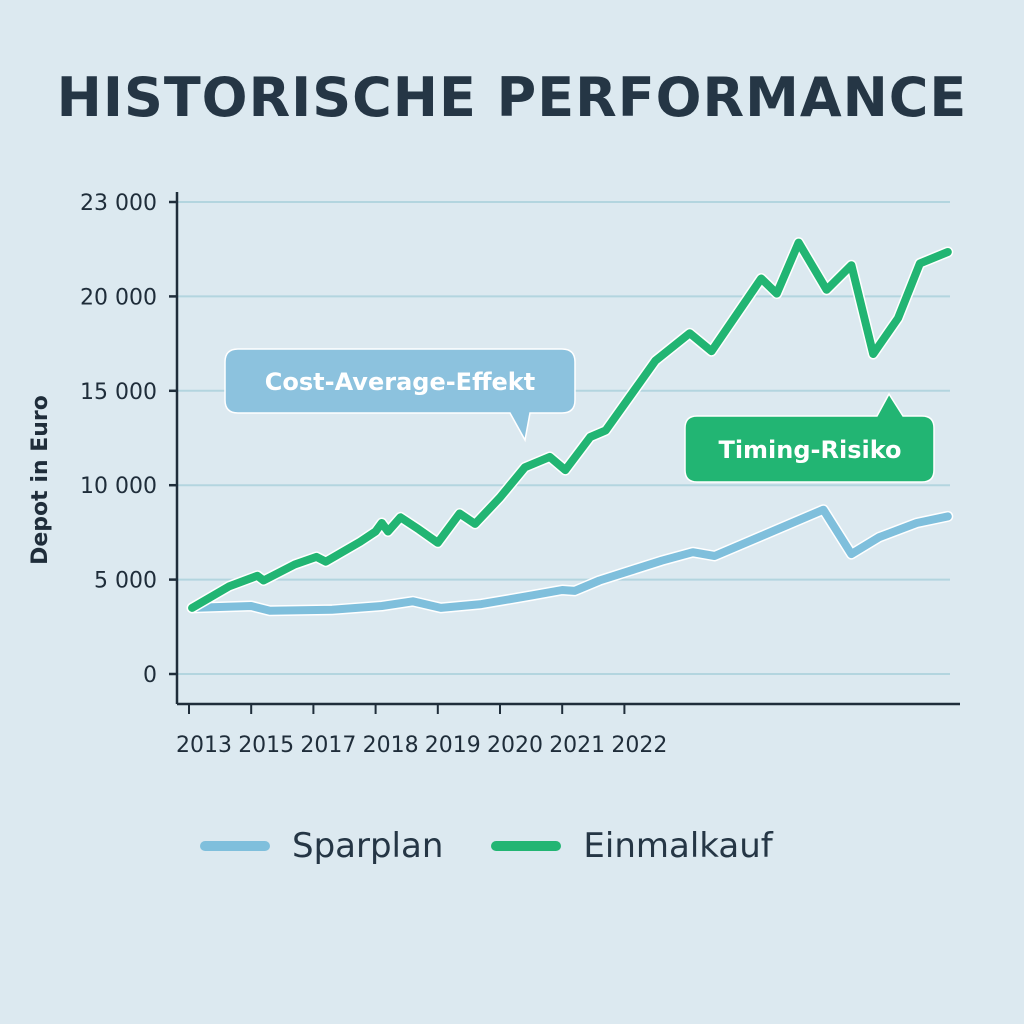  What do you see at coordinates (678, 846) in the screenshot?
I see `legend-label-einmalkauf: Einmalkauf` at bounding box center [678, 846].